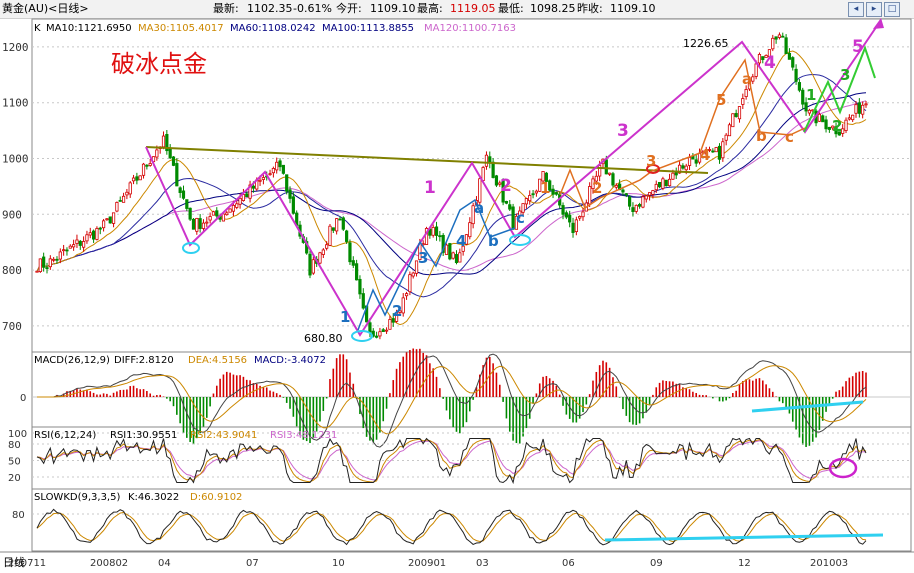 The height and width of the screenshot is (573, 914). What do you see at coordinates (290, 360) in the screenshot?
I see `macd-value: MACD:-3.4072` at bounding box center [290, 360].